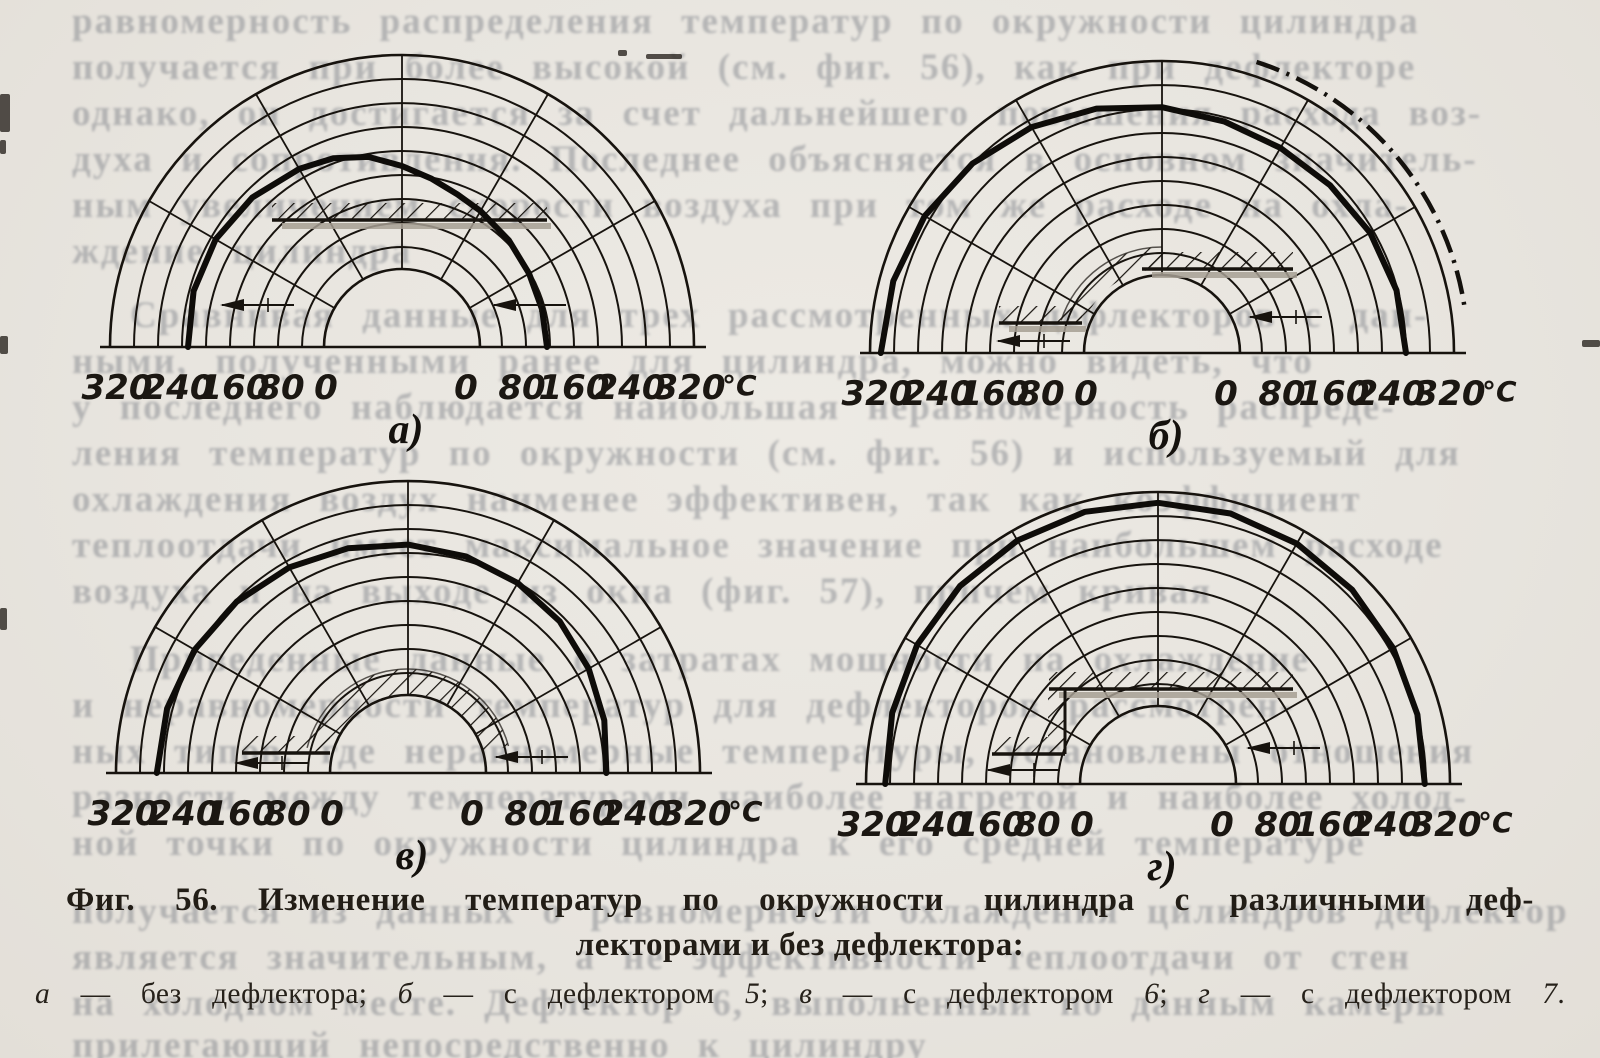 Image resolution: width=1600 pixels, height=1058 pixels. What do you see at coordinates (224, 994) in the screenshot?
I see `caption-legend-fragment: — без дефлектора;` at bounding box center [224, 994].